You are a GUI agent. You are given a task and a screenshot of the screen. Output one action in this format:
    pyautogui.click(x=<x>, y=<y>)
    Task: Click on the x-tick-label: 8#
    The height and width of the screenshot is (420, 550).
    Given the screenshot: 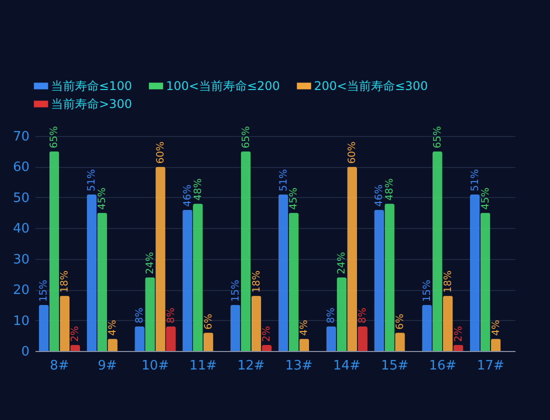 What is the action you would take?
    pyautogui.click(x=60, y=366)
    